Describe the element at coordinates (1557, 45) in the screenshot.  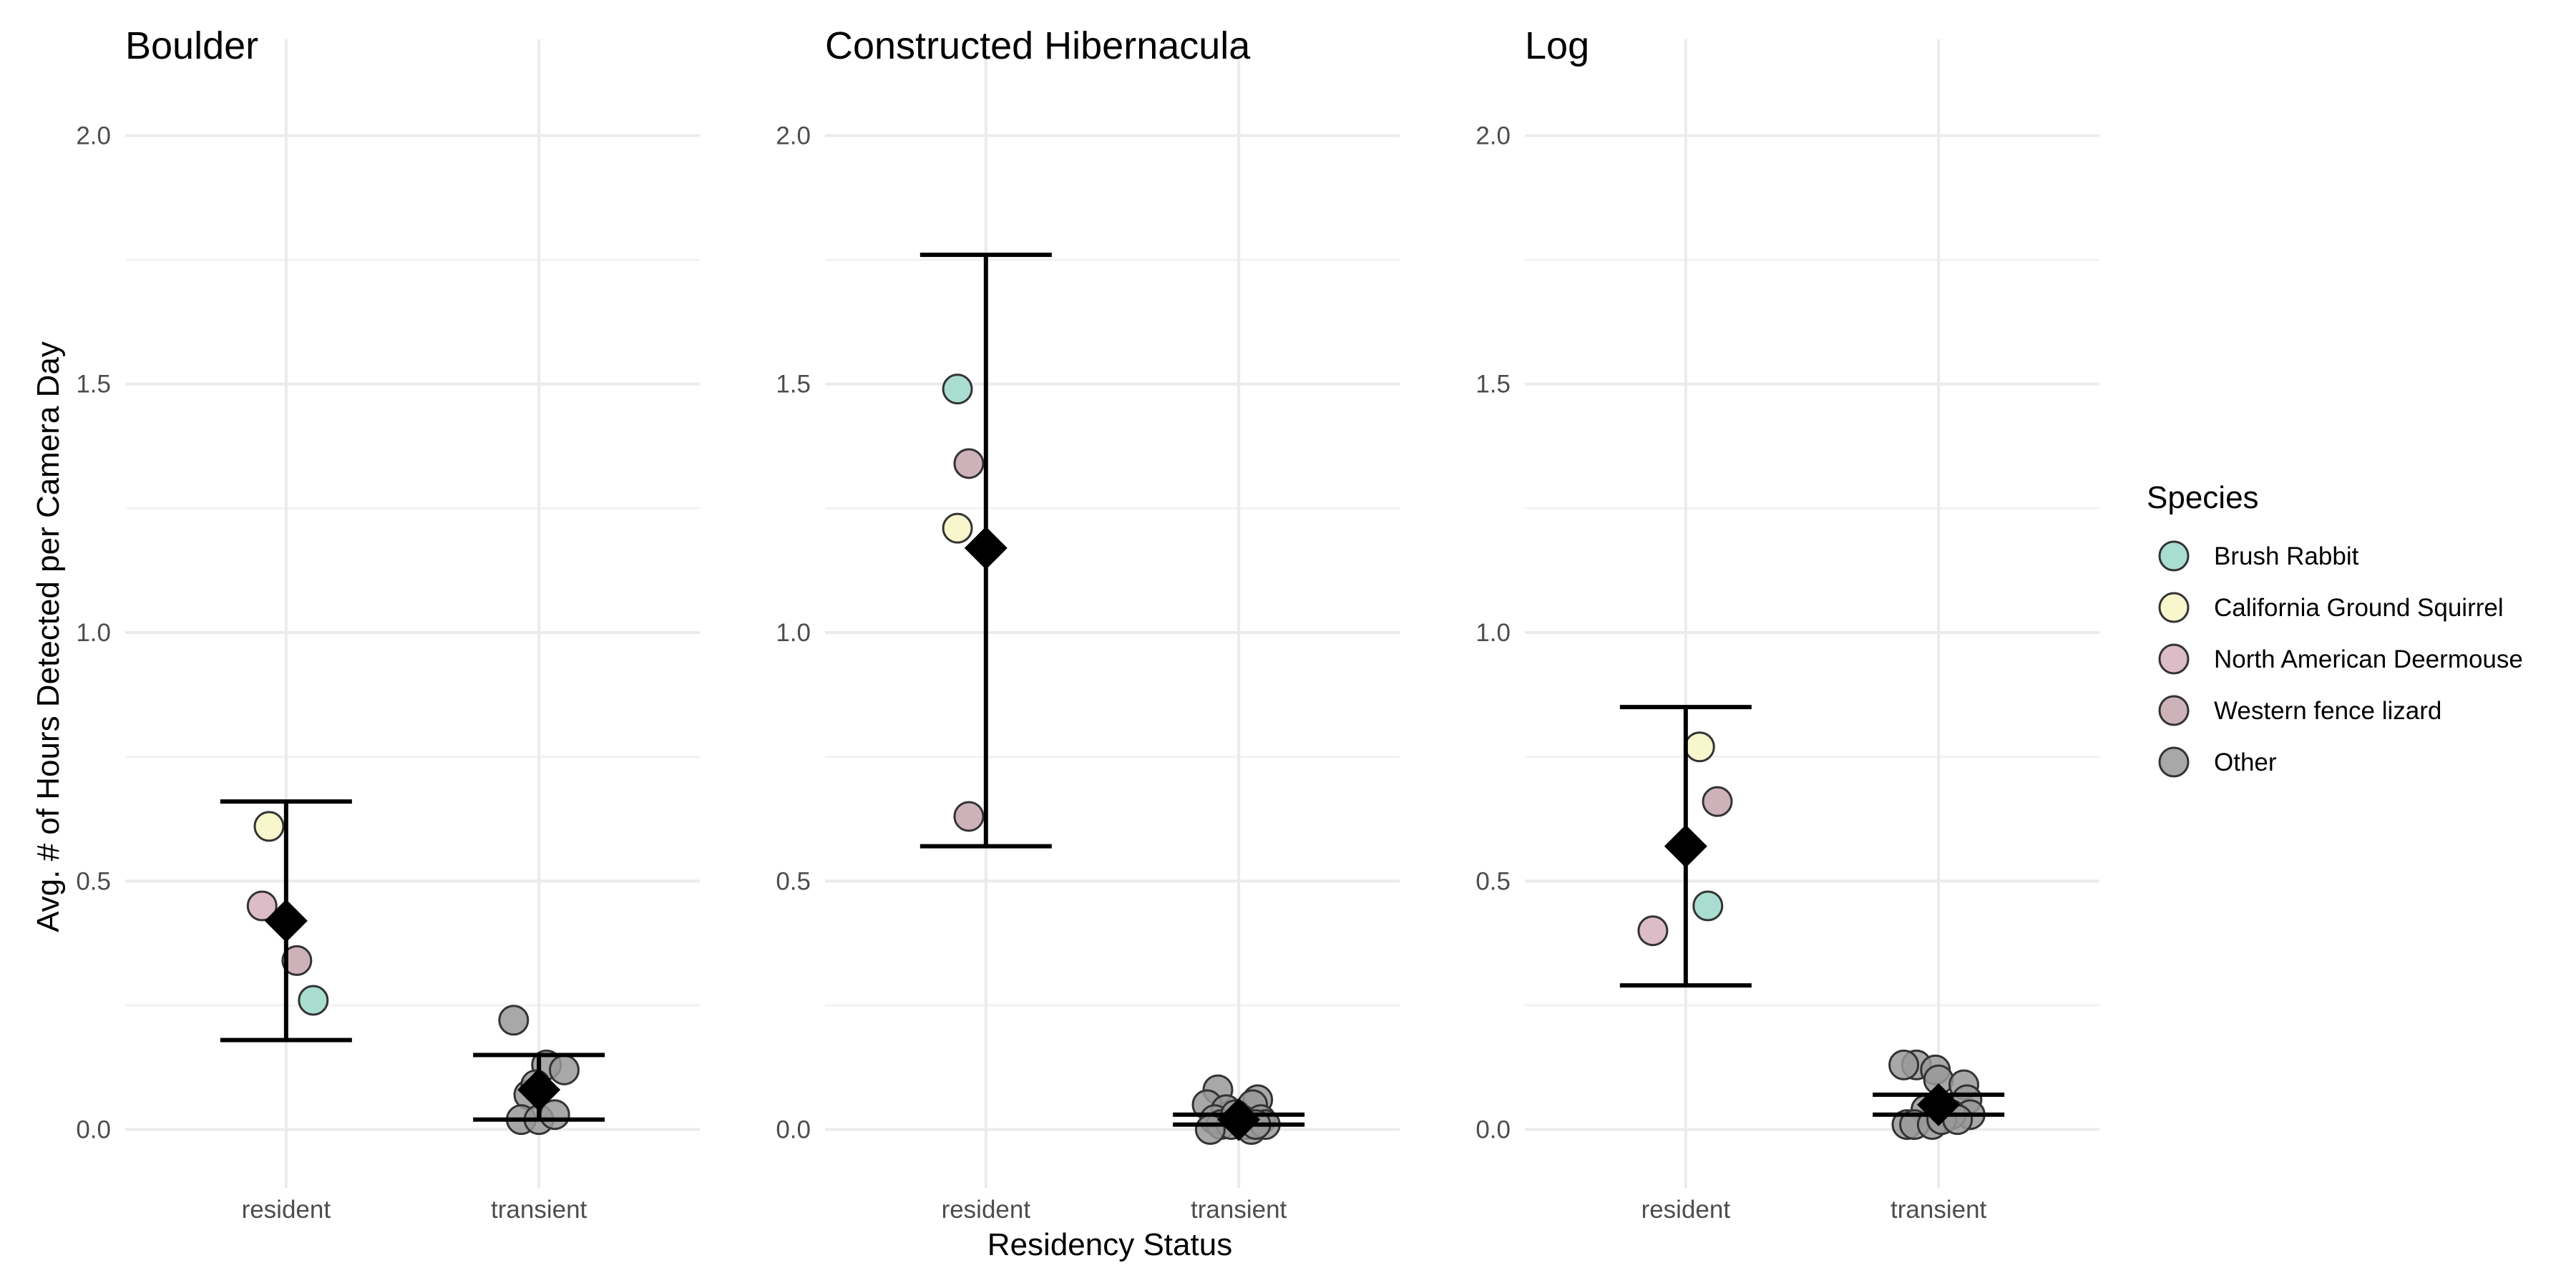
I see `panel-title: Log` at that location.